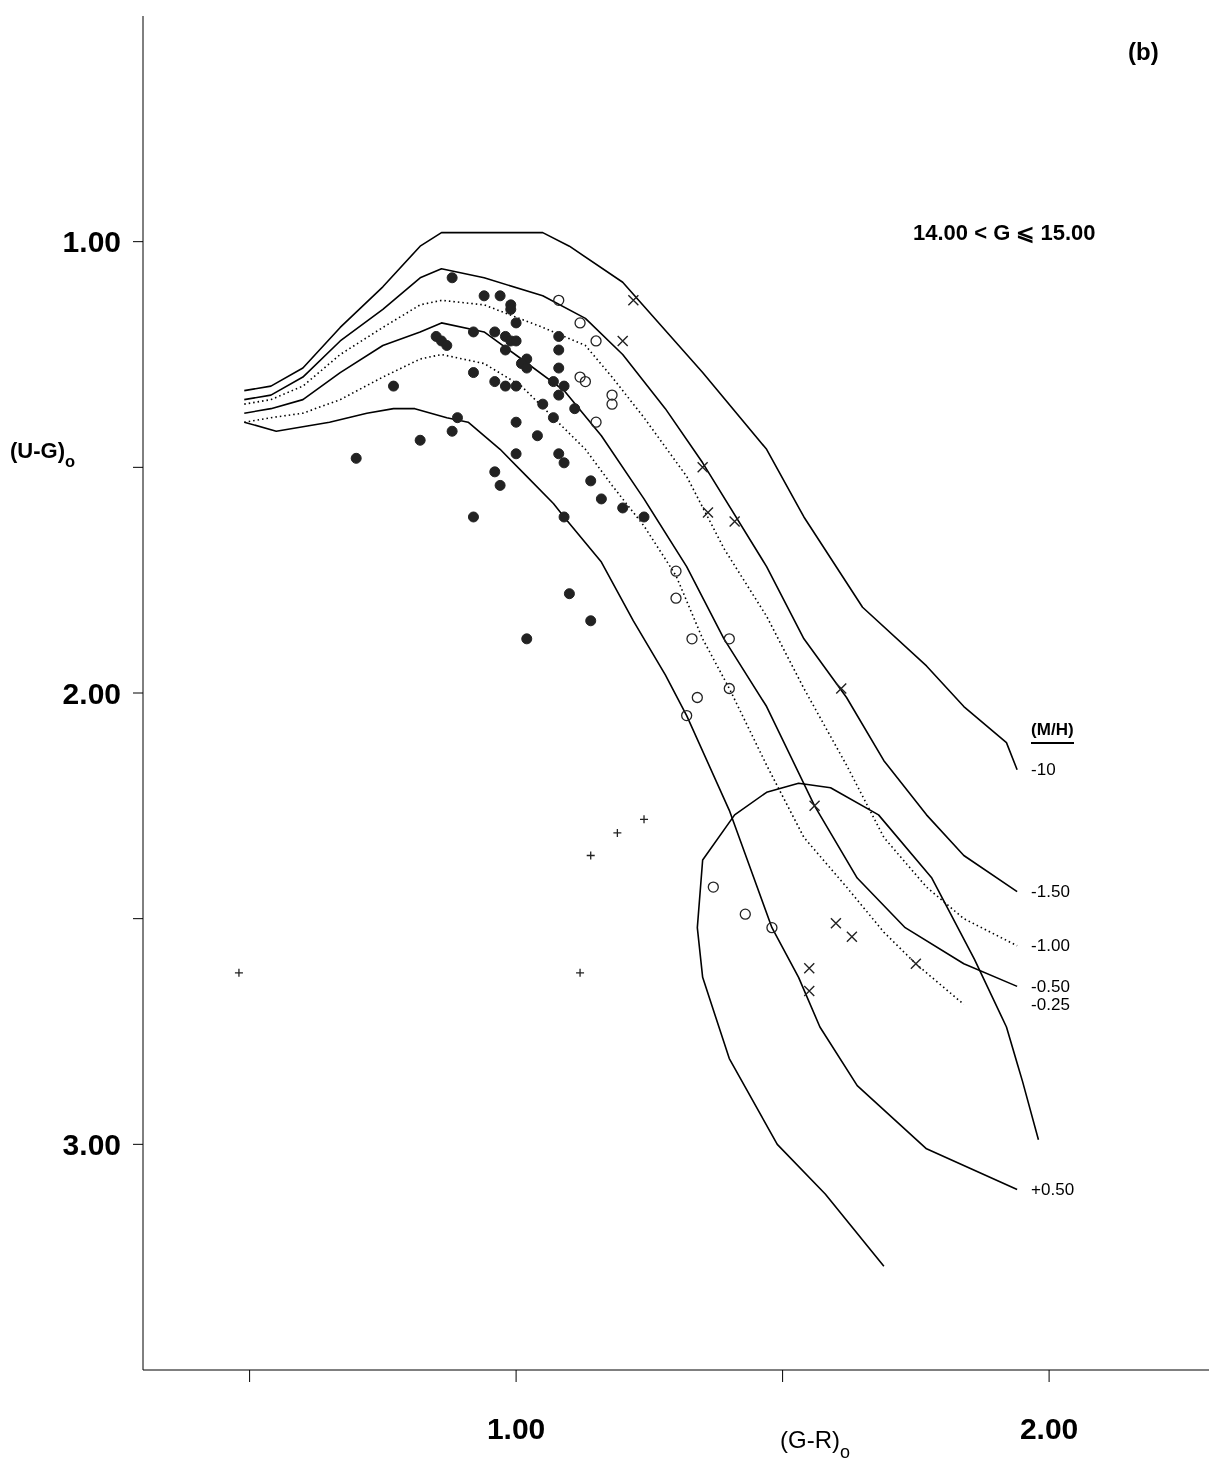 The width and height of the screenshot is (1227, 1466). What do you see at coordinates (43, 454) in the screenshot?
I see `y-axis-title: (U-G)$_{o}$` at bounding box center [43, 454].